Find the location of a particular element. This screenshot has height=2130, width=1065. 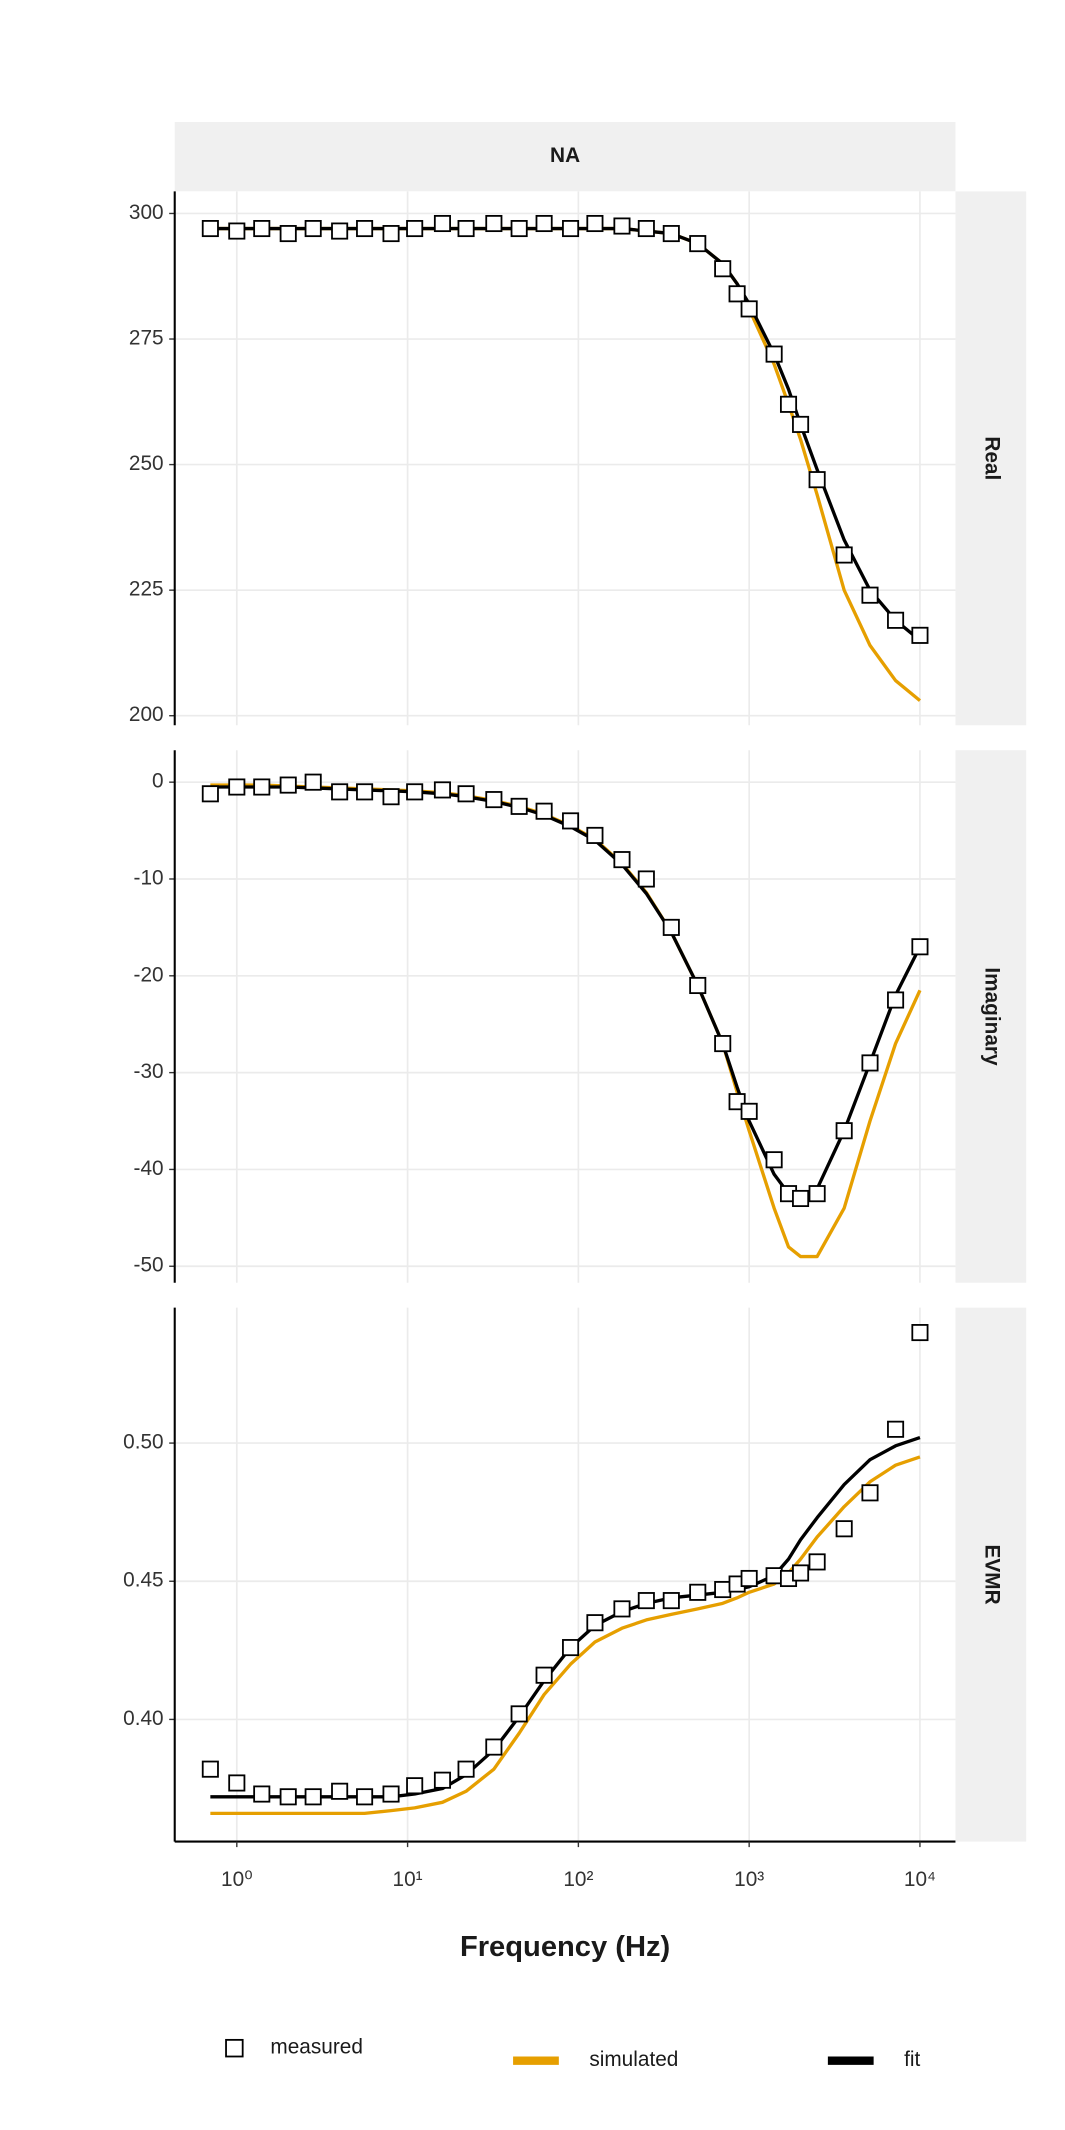

legend-label: fit is located at coordinates (912, 2059).